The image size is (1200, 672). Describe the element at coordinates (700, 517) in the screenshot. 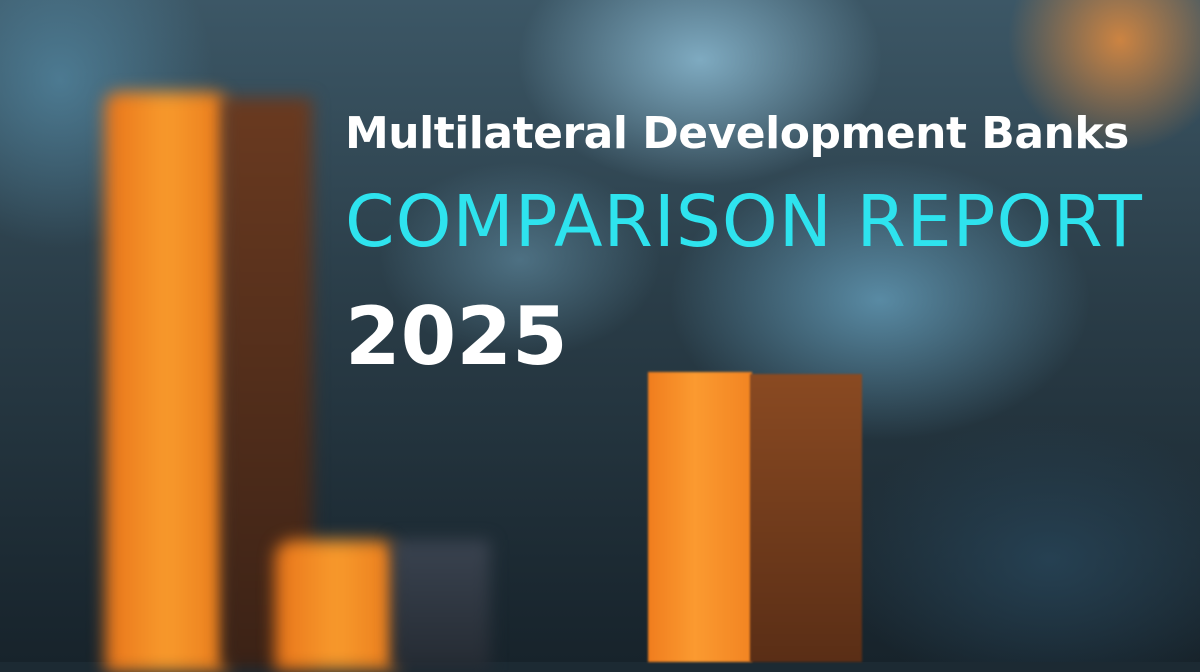

I see `bar-right-front` at that location.